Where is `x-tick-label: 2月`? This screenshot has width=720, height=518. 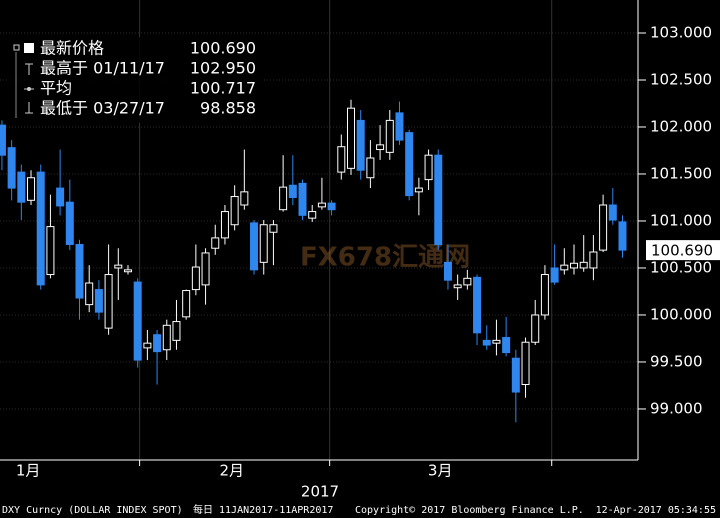 x-tick-label: 2月 is located at coordinates (231, 471).